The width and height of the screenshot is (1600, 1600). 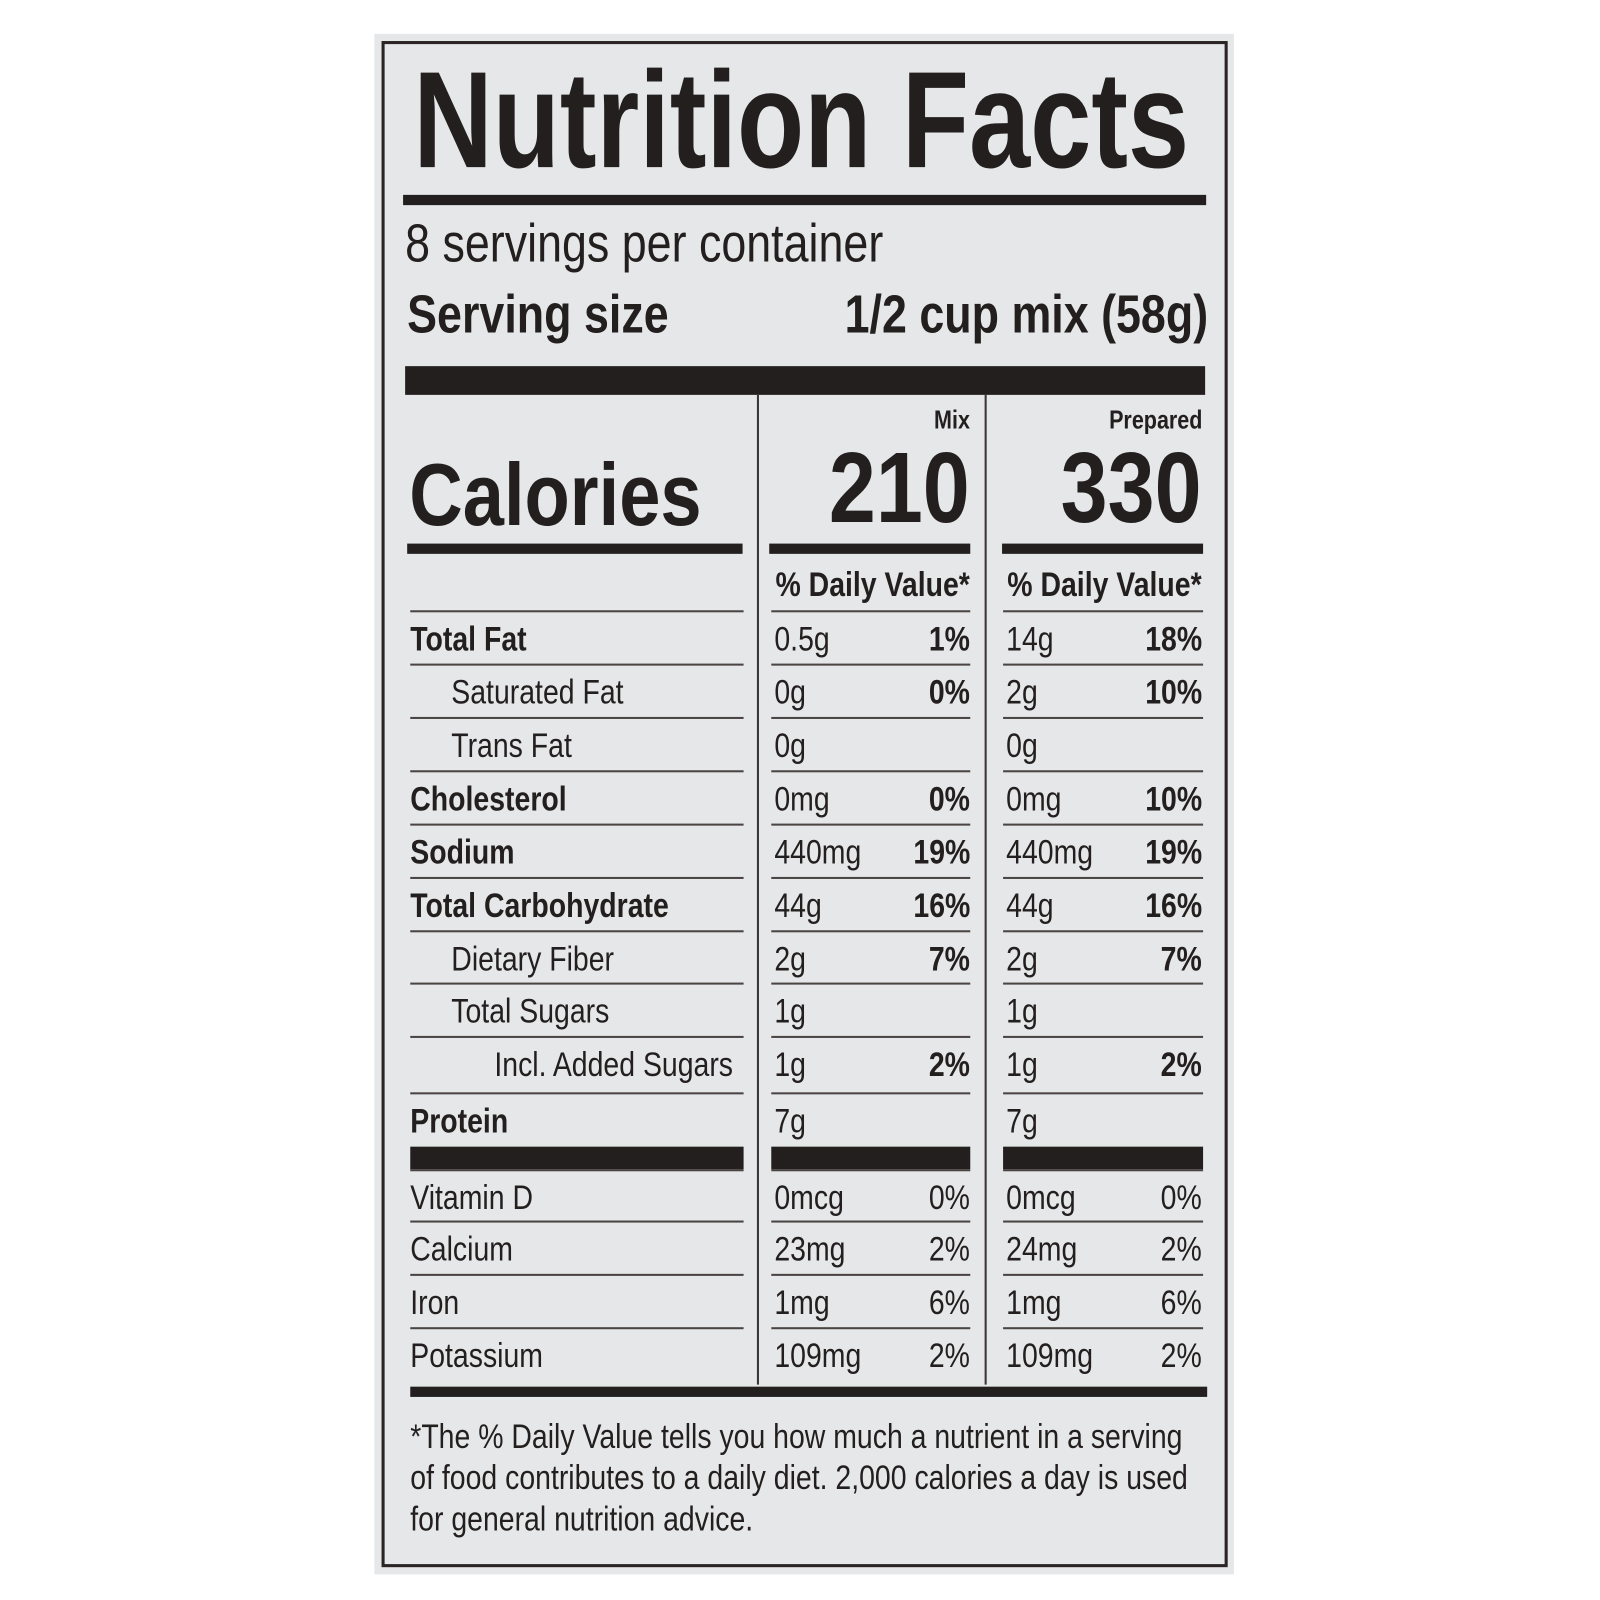 What do you see at coordinates (1174, 905) in the screenshot?
I see `prepared-daily-value: 16%` at bounding box center [1174, 905].